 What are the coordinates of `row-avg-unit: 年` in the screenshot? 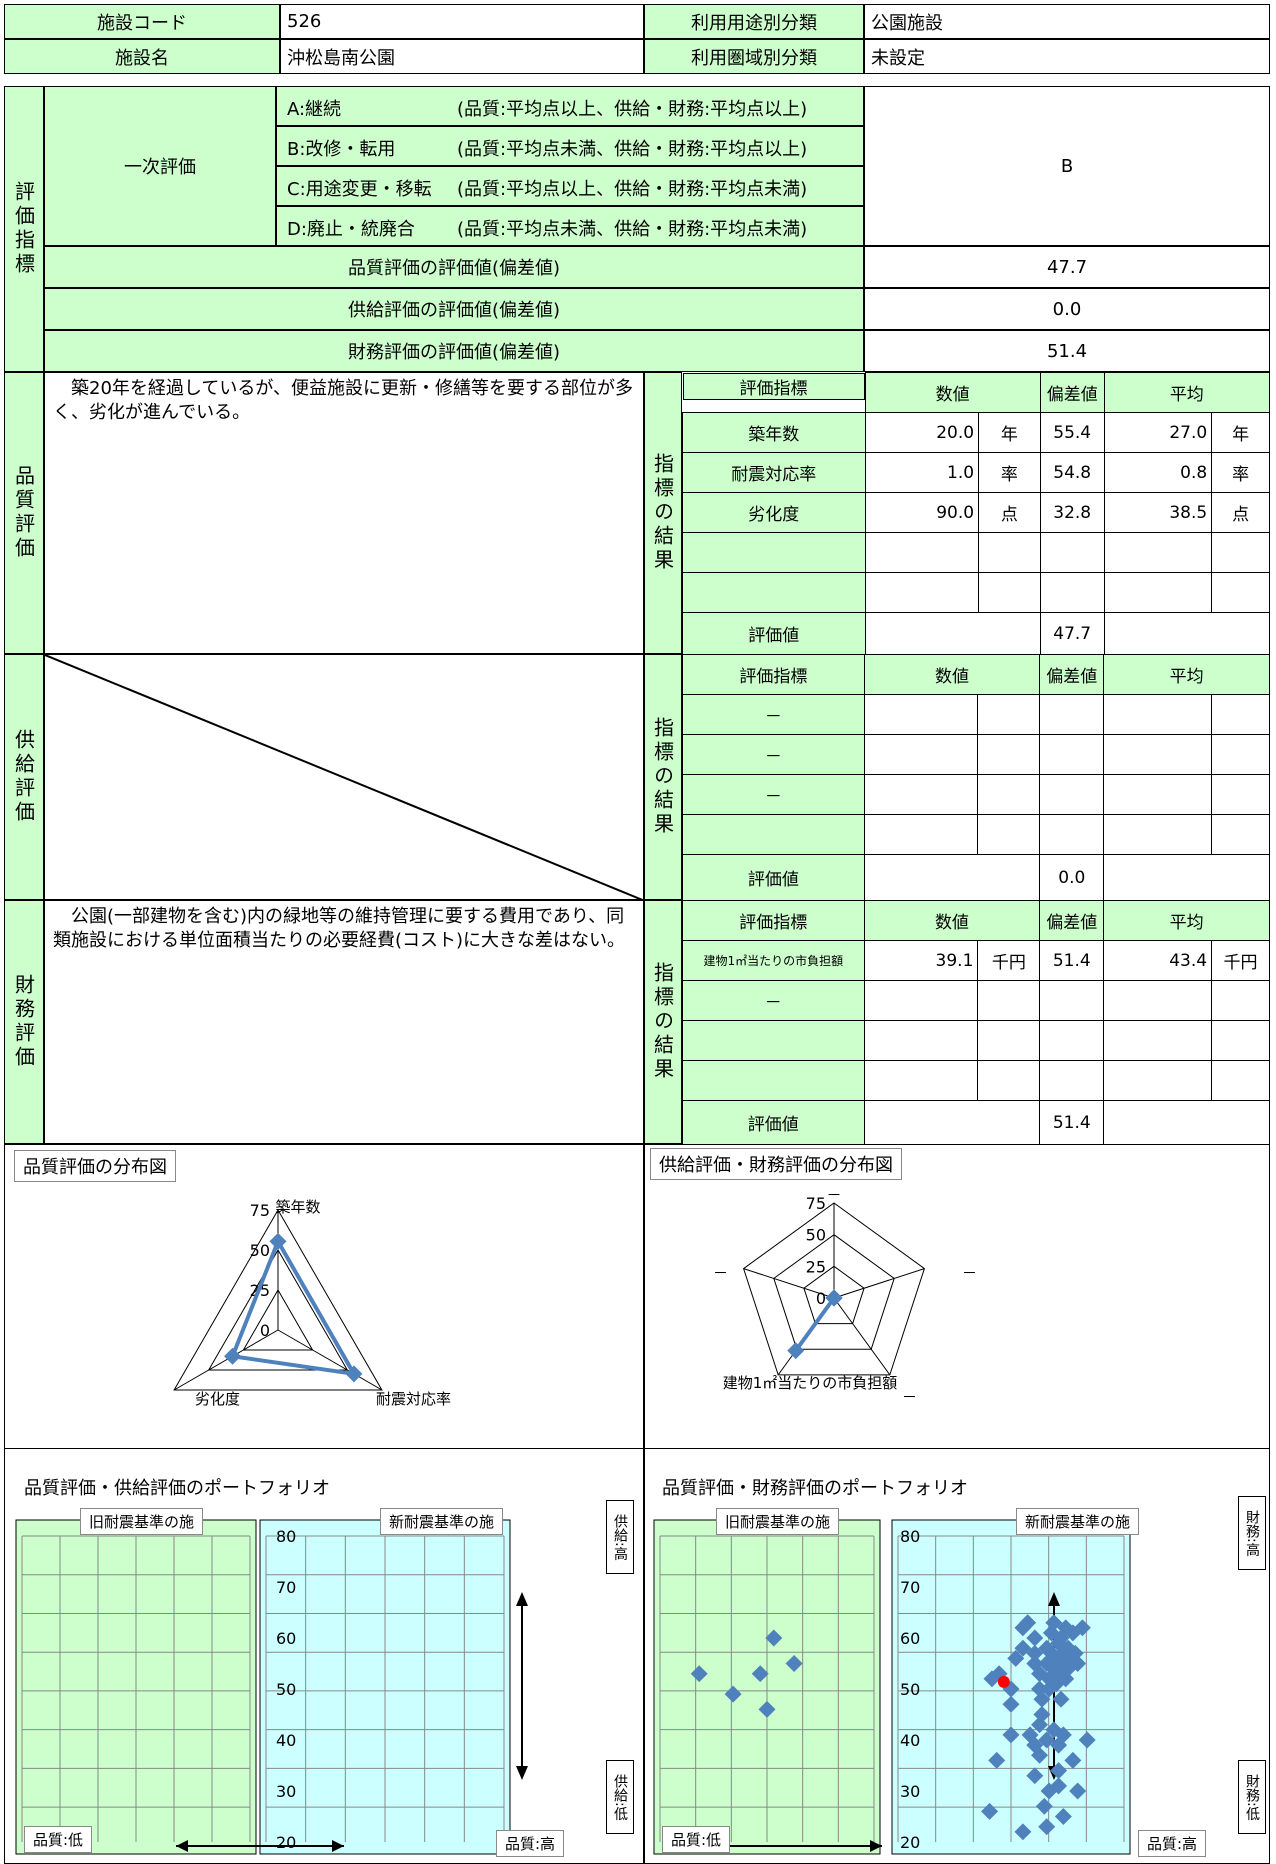 It's located at (1240, 432).